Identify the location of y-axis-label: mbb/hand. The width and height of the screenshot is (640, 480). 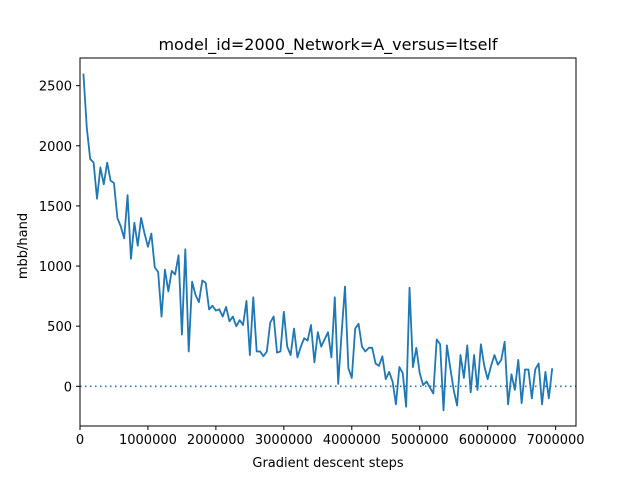
(23, 246).